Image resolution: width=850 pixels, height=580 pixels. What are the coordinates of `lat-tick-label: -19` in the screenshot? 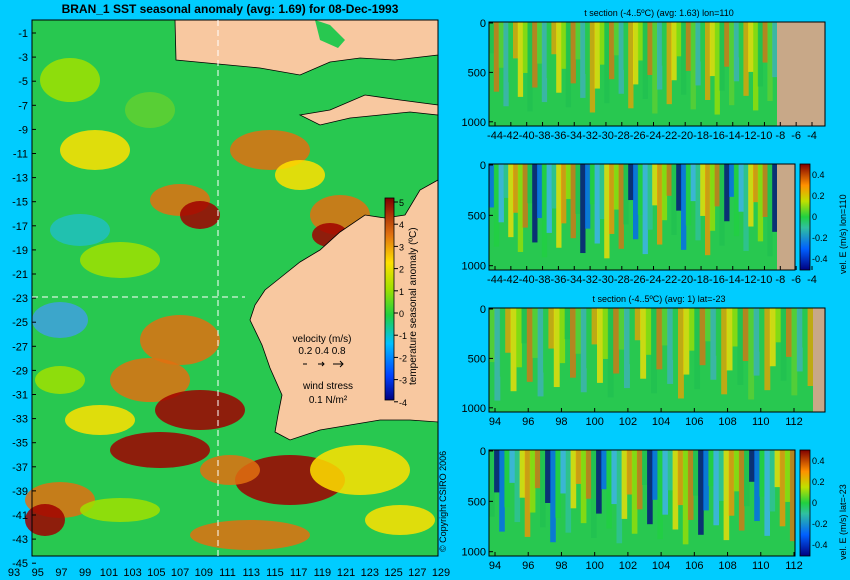 It's located at (20, 251).